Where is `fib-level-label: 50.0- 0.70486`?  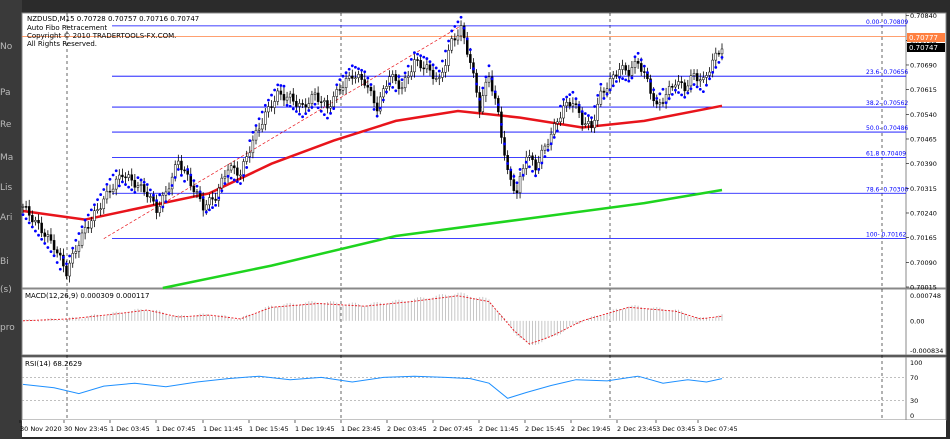 fib-level-label: 50.0- 0.70486 is located at coordinates (887, 128).